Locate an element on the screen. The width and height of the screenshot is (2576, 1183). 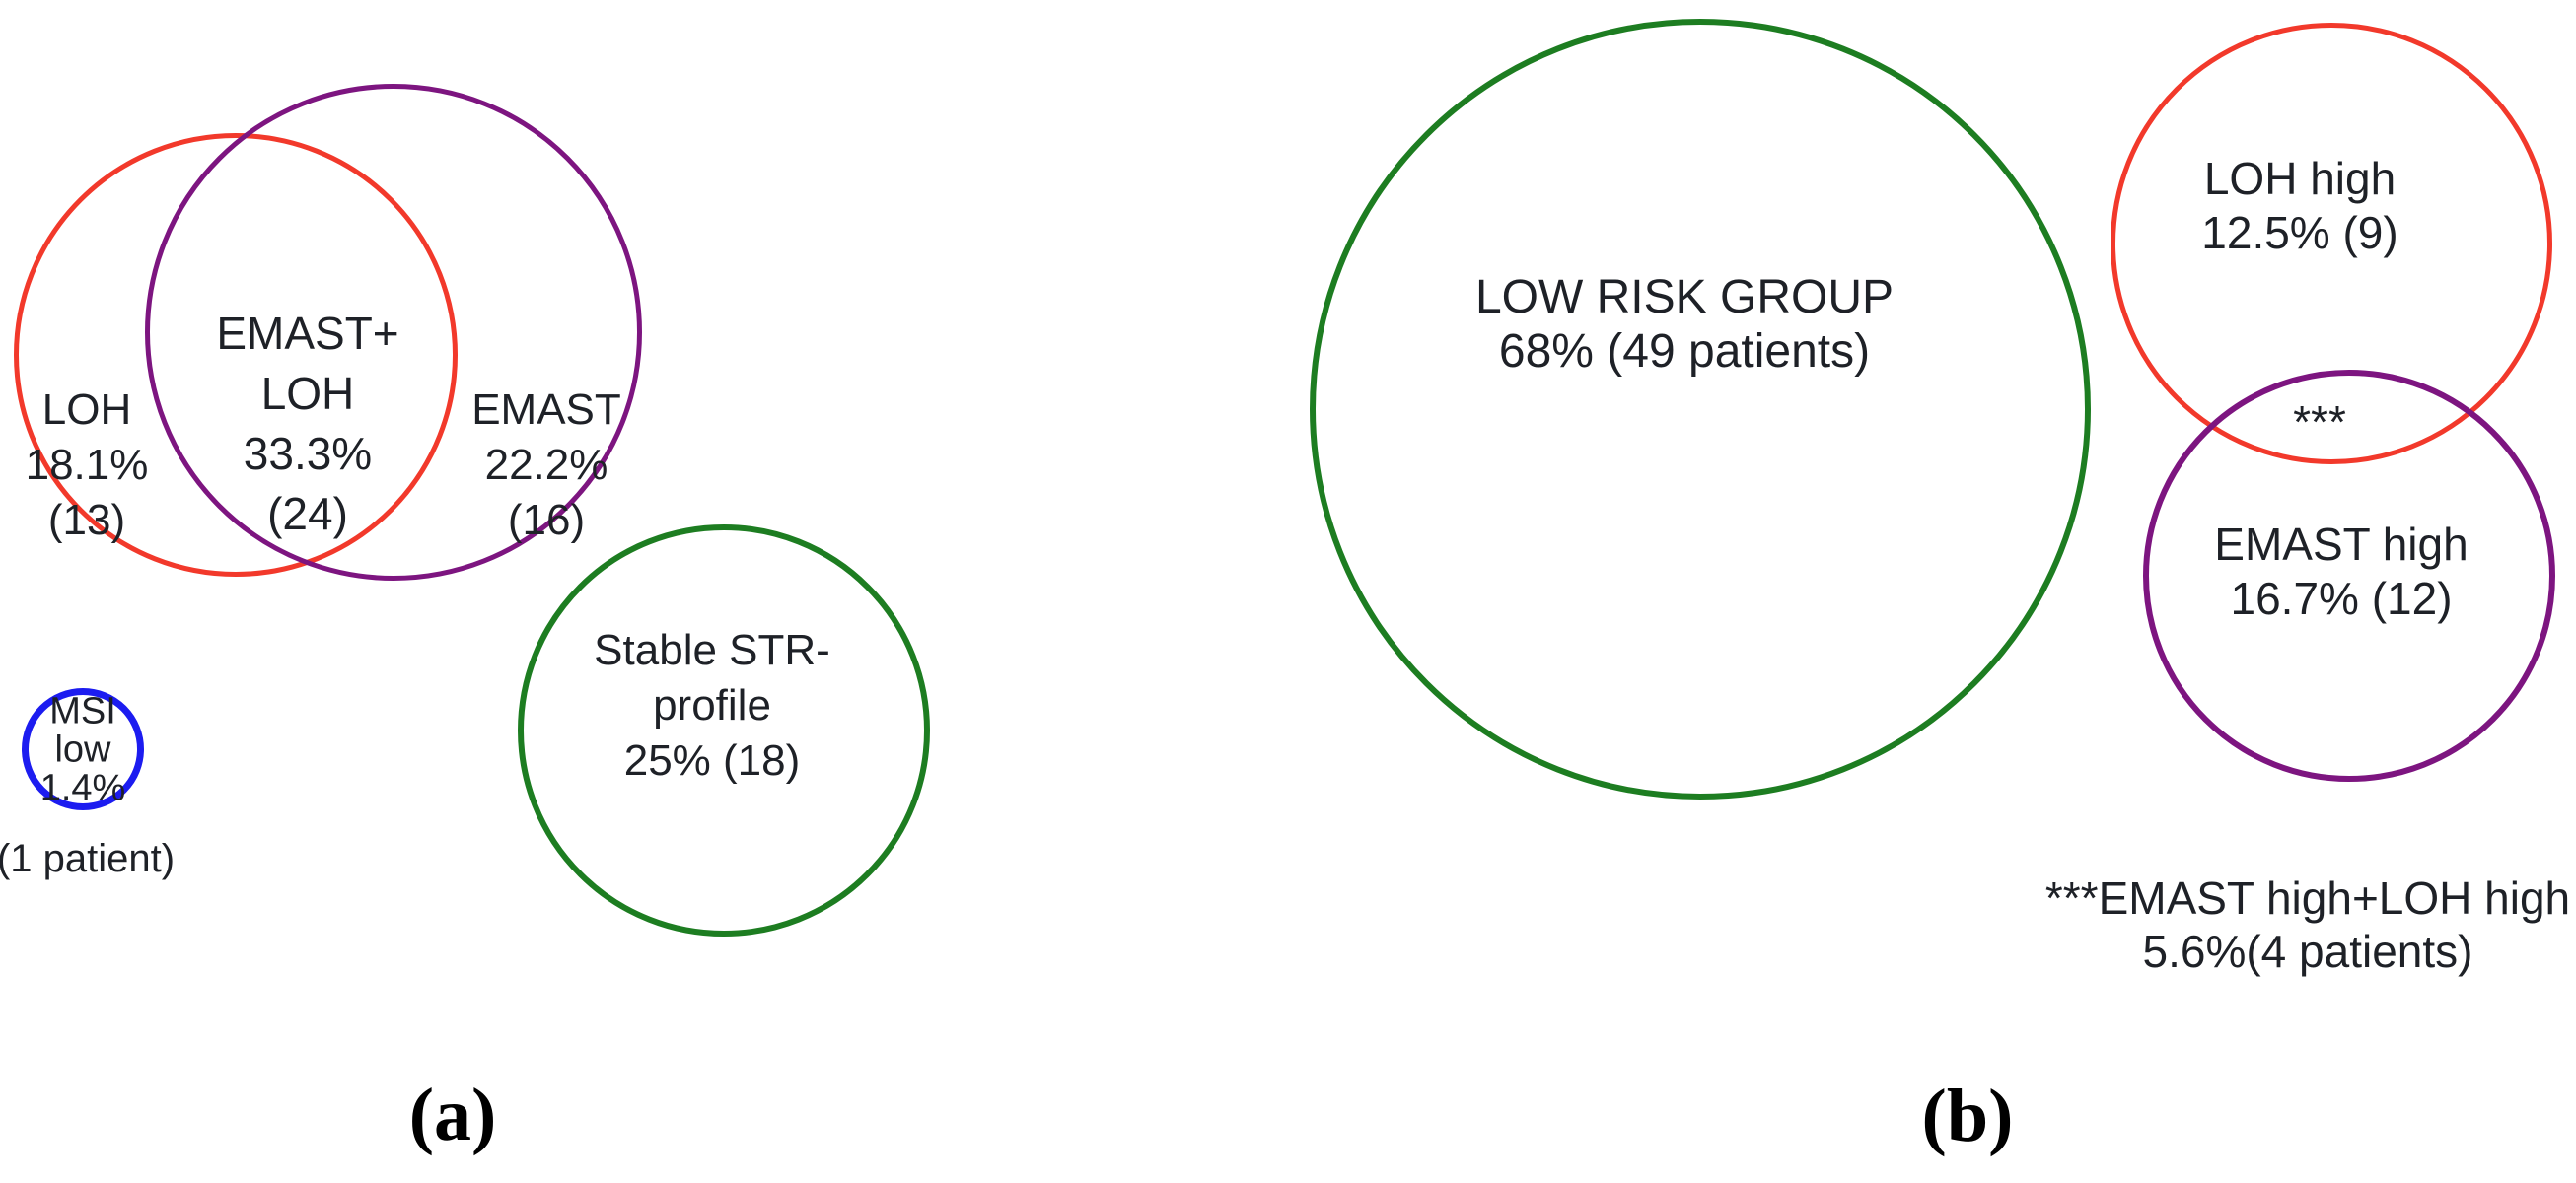
label-line: EMAST+ is located at coordinates (307, 333).